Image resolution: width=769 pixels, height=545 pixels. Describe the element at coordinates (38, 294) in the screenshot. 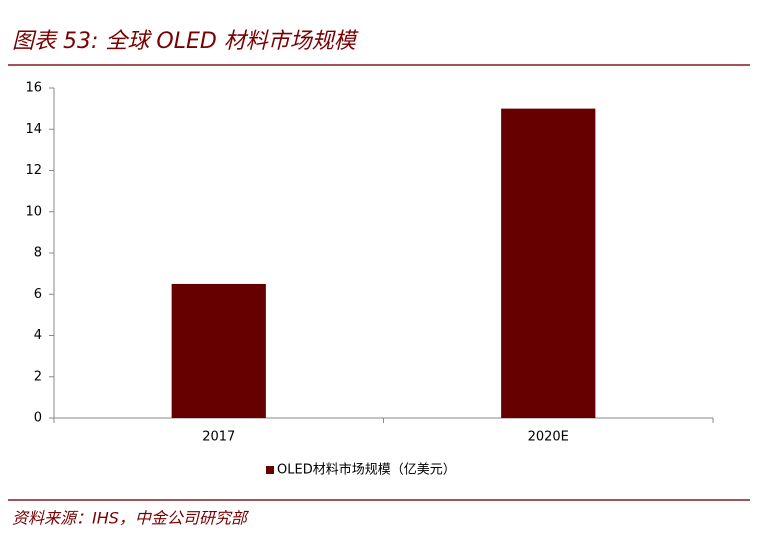

I see `y-tick-label: 6` at that location.